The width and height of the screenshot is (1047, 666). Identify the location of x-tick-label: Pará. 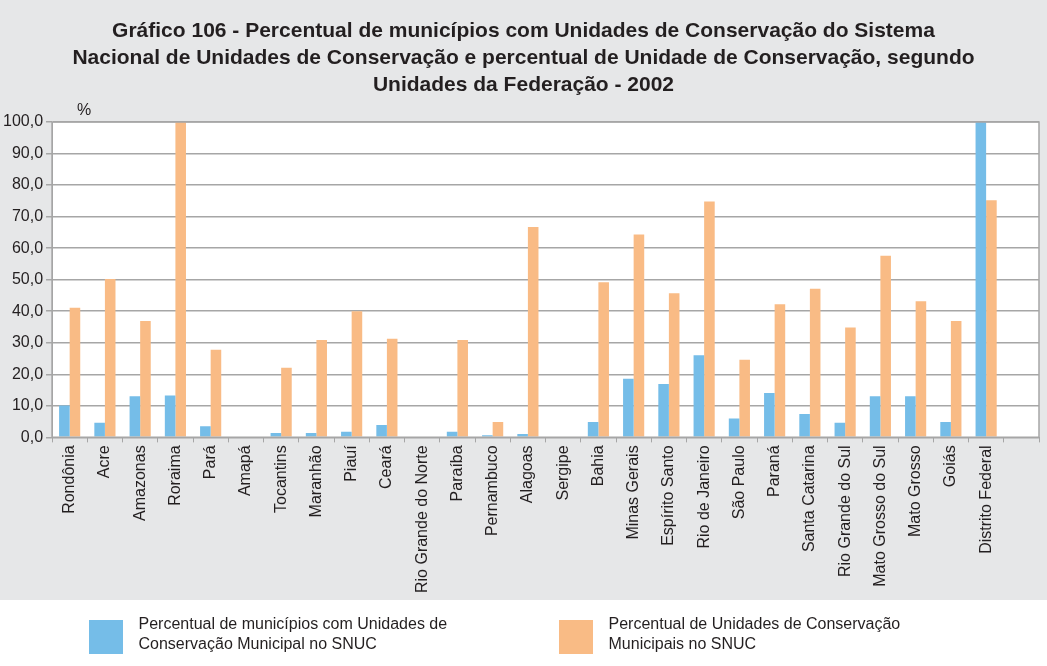
(210, 462).